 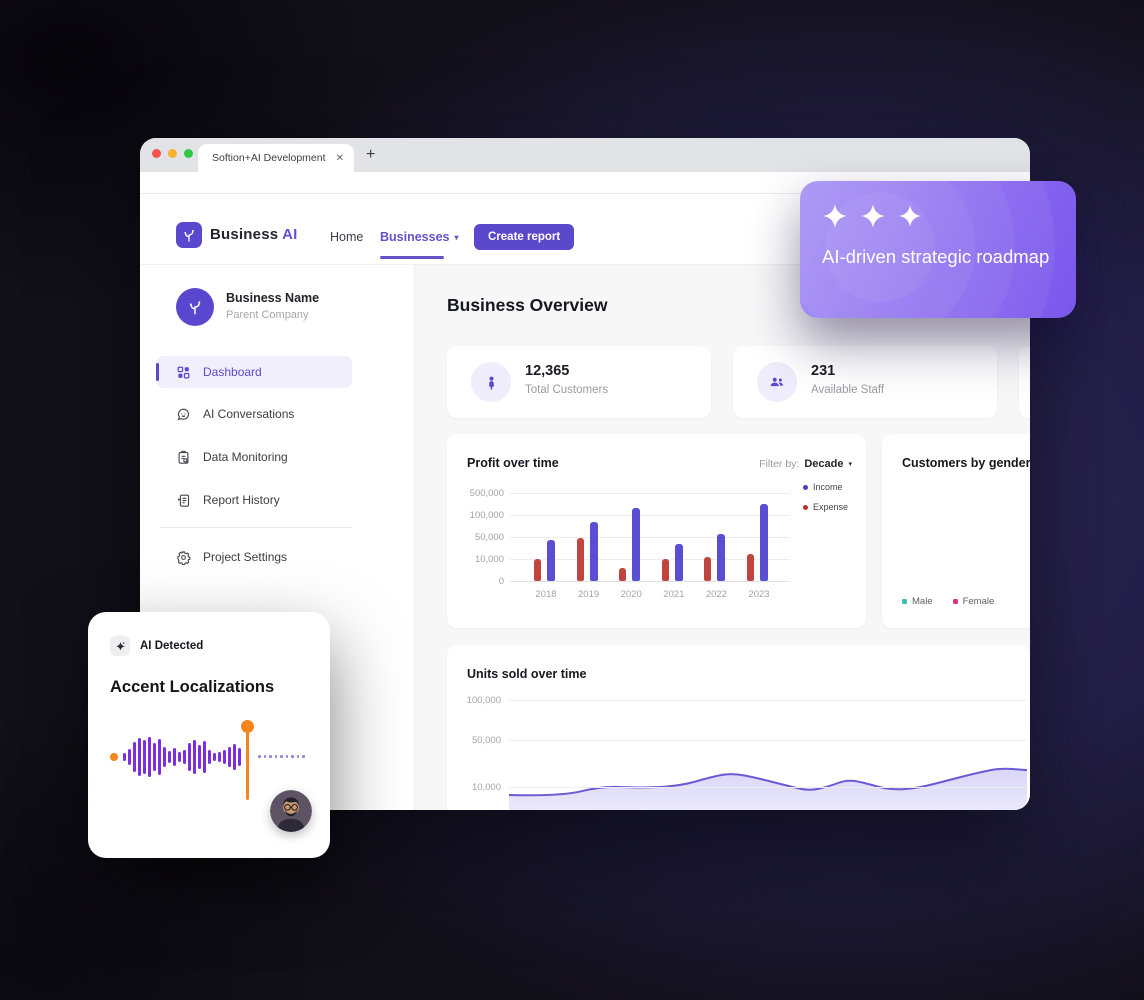 I want to click on legend-label: Male, so click(x=922, y=601).